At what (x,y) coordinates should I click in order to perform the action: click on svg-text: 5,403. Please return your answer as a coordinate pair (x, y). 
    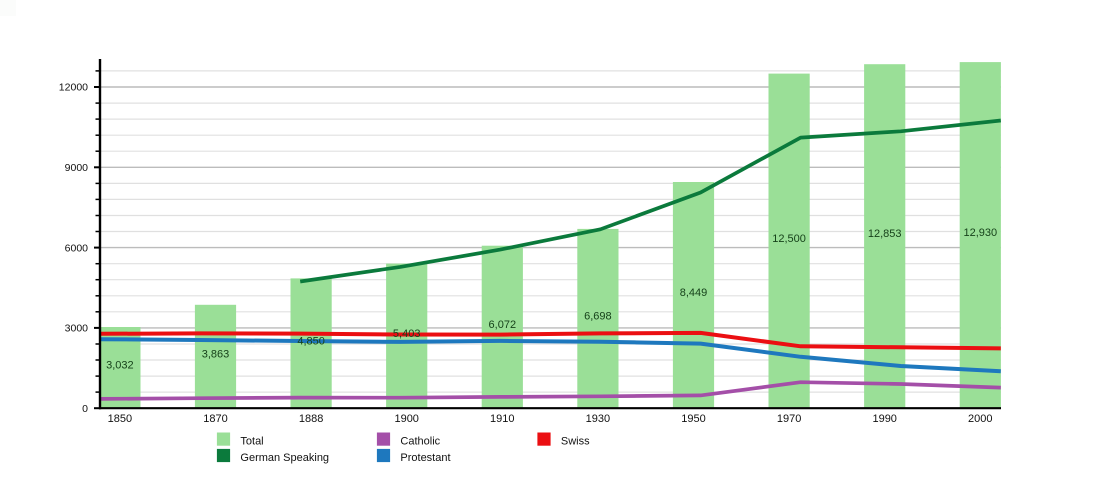
    Looking at the image, I should click on (407, 334).